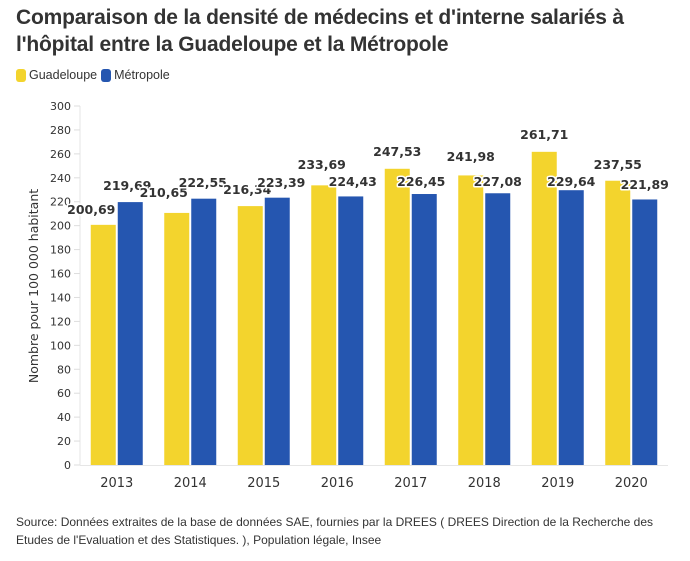 The height and width of the screenshot is (561, 690). What do you see at coordinates (498, 181) in the screenshot?
I see `data-label-mtropole-2018: 227,08` at bounding box center [498, 181].